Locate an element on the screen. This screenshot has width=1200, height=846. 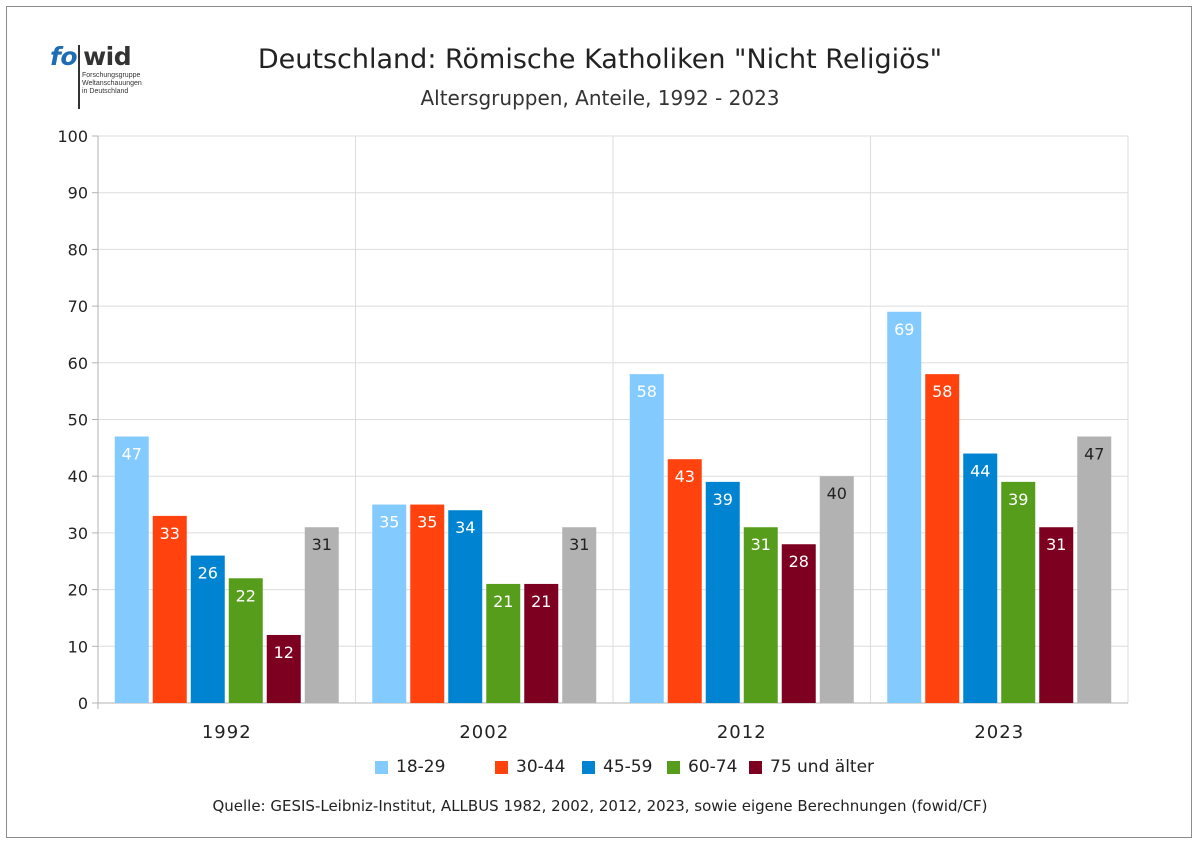
legend-label: 60-74 is located at coordinates (713, 767).